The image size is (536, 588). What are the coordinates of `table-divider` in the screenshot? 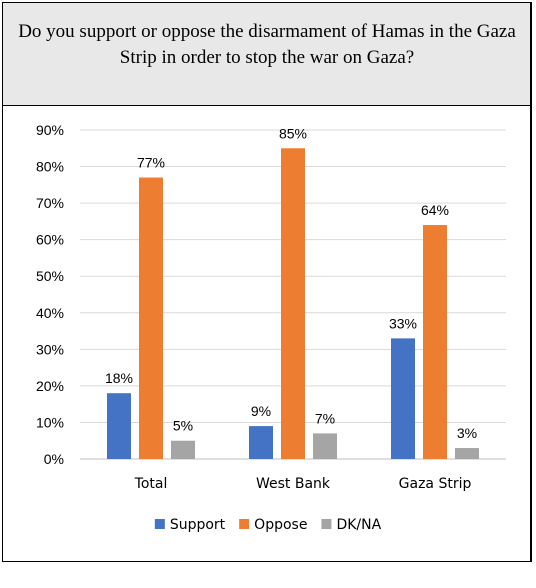 It's located at (530, 282).